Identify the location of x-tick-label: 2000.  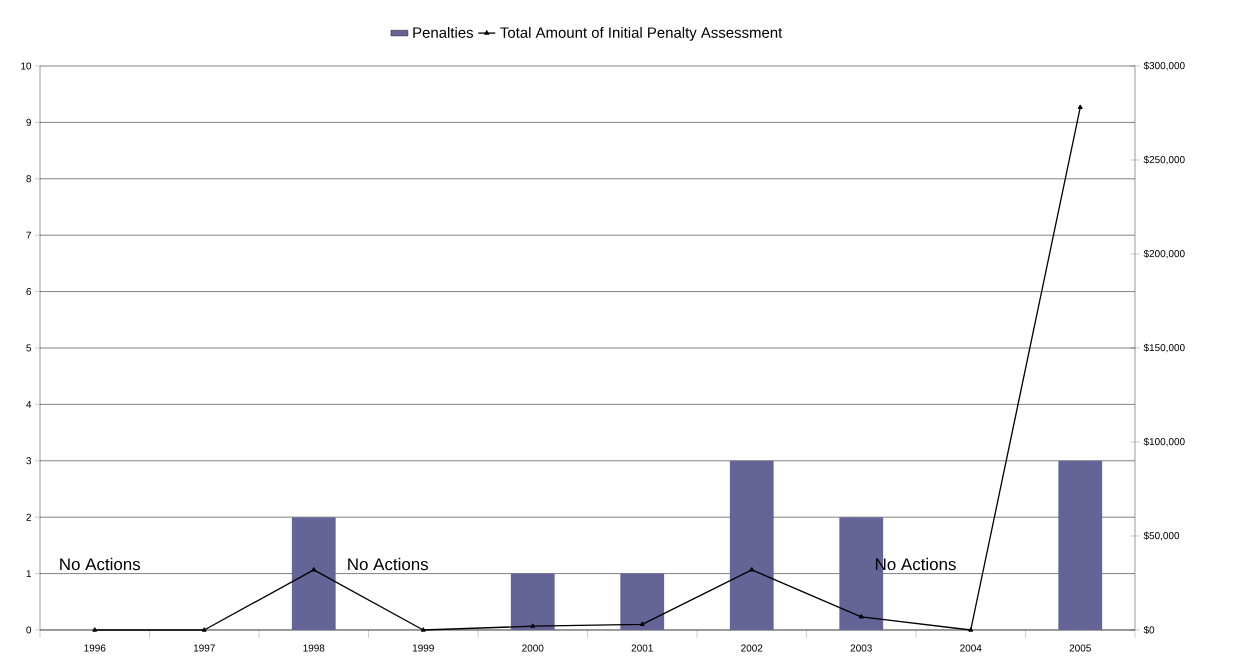
(533, 648).